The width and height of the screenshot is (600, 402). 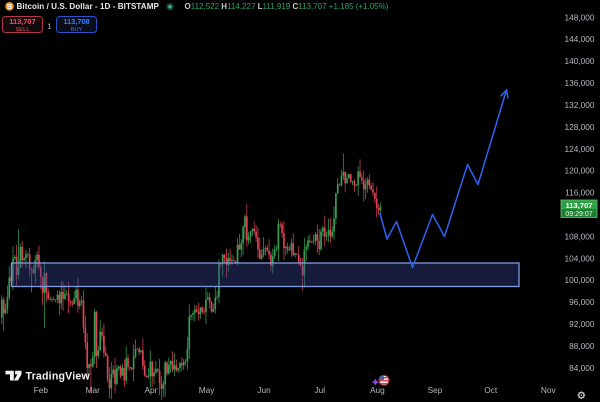 What do you see at coordinates (77, 30) in the screenshot?
I see `svg-text: BUY` at bounding box center [77, 30].